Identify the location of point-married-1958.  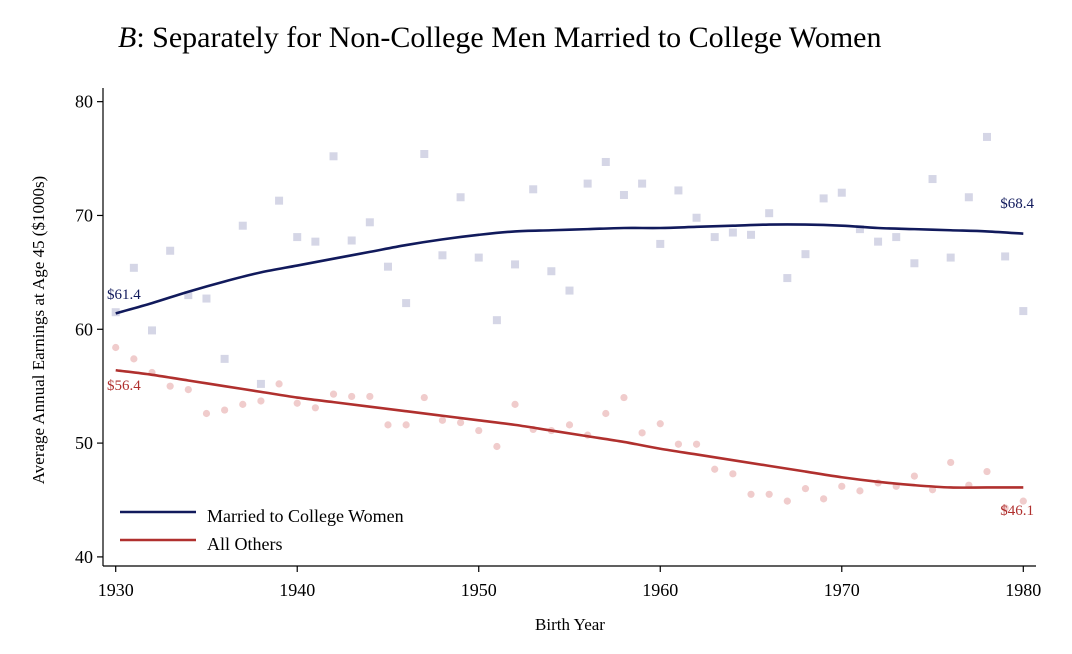
(623, 194).